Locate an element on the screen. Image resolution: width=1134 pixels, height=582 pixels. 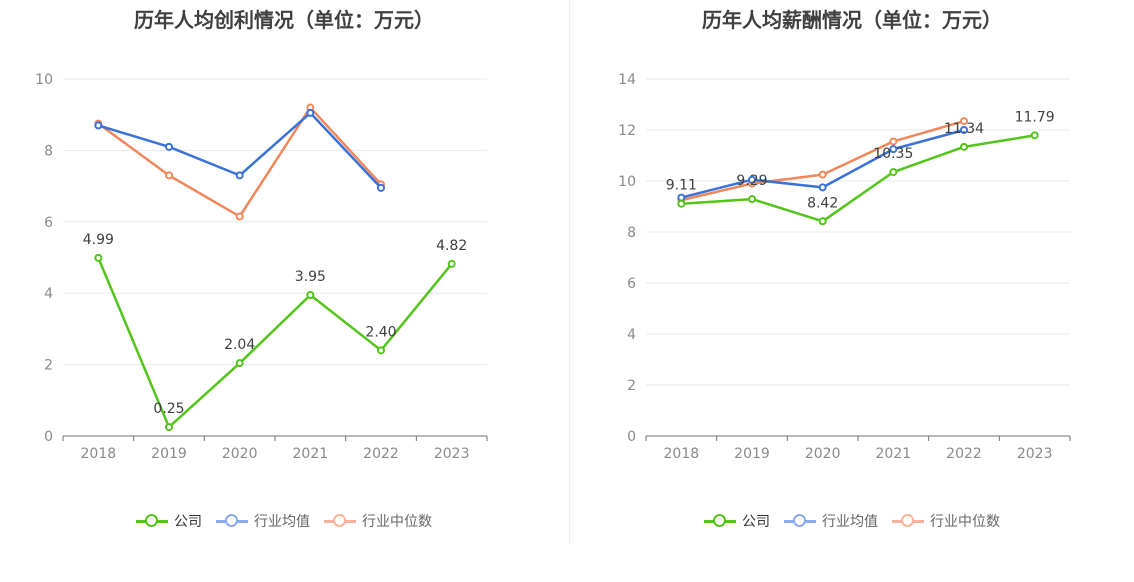
data-label: 2.40 is located at coordinates (380, 332).